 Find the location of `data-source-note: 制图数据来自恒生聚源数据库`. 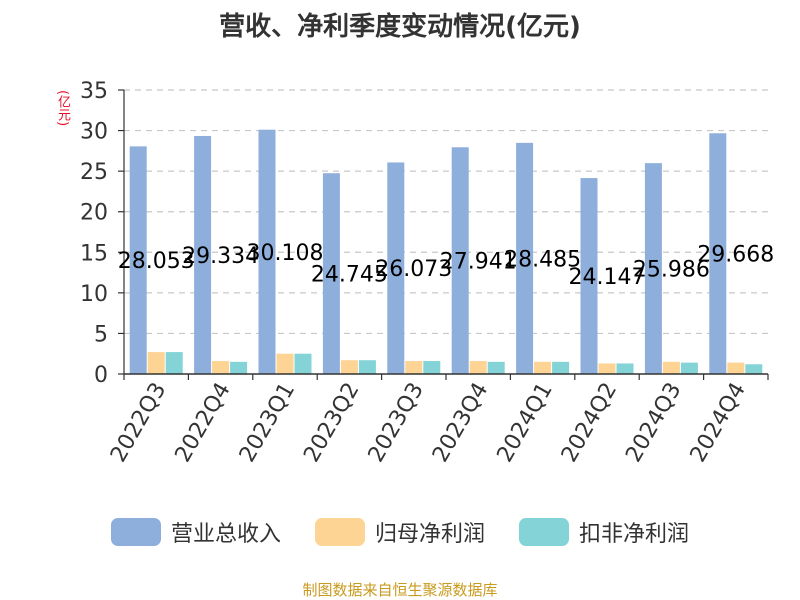

data-source-note: 制图数据来自恒生聚源数据库 is located at coordinates (400, 590).